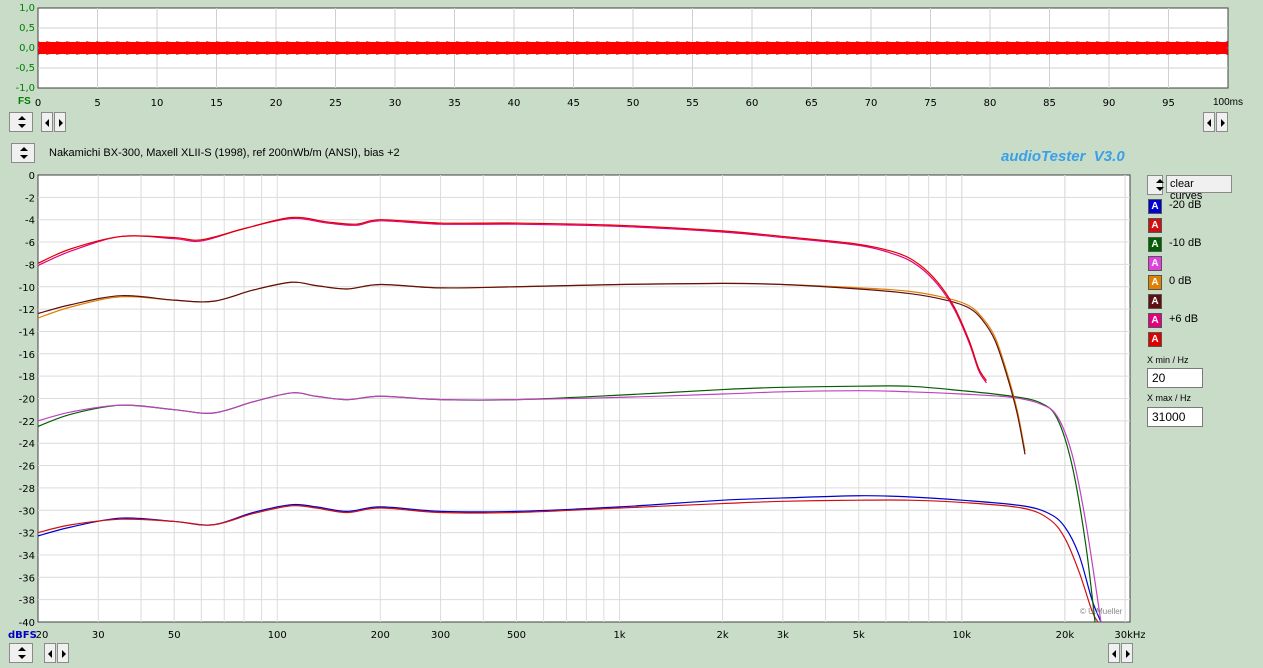 The width and height of the screenshot is (1263, 668). I want to click on legend-label-0: -20 dB, so click(1185, 205).